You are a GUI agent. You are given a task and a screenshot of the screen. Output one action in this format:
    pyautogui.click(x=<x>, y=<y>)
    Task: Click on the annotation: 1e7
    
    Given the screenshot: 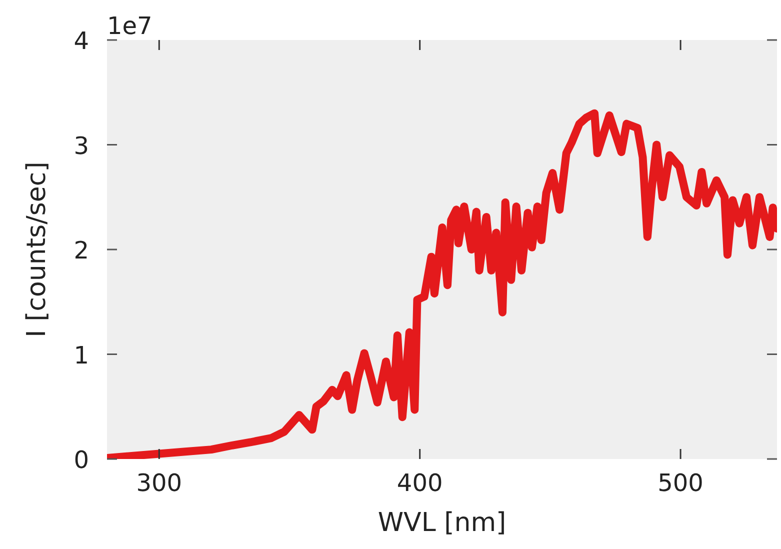 What is the action you would take?
    pyautogui.click(x=129, y=26)
    